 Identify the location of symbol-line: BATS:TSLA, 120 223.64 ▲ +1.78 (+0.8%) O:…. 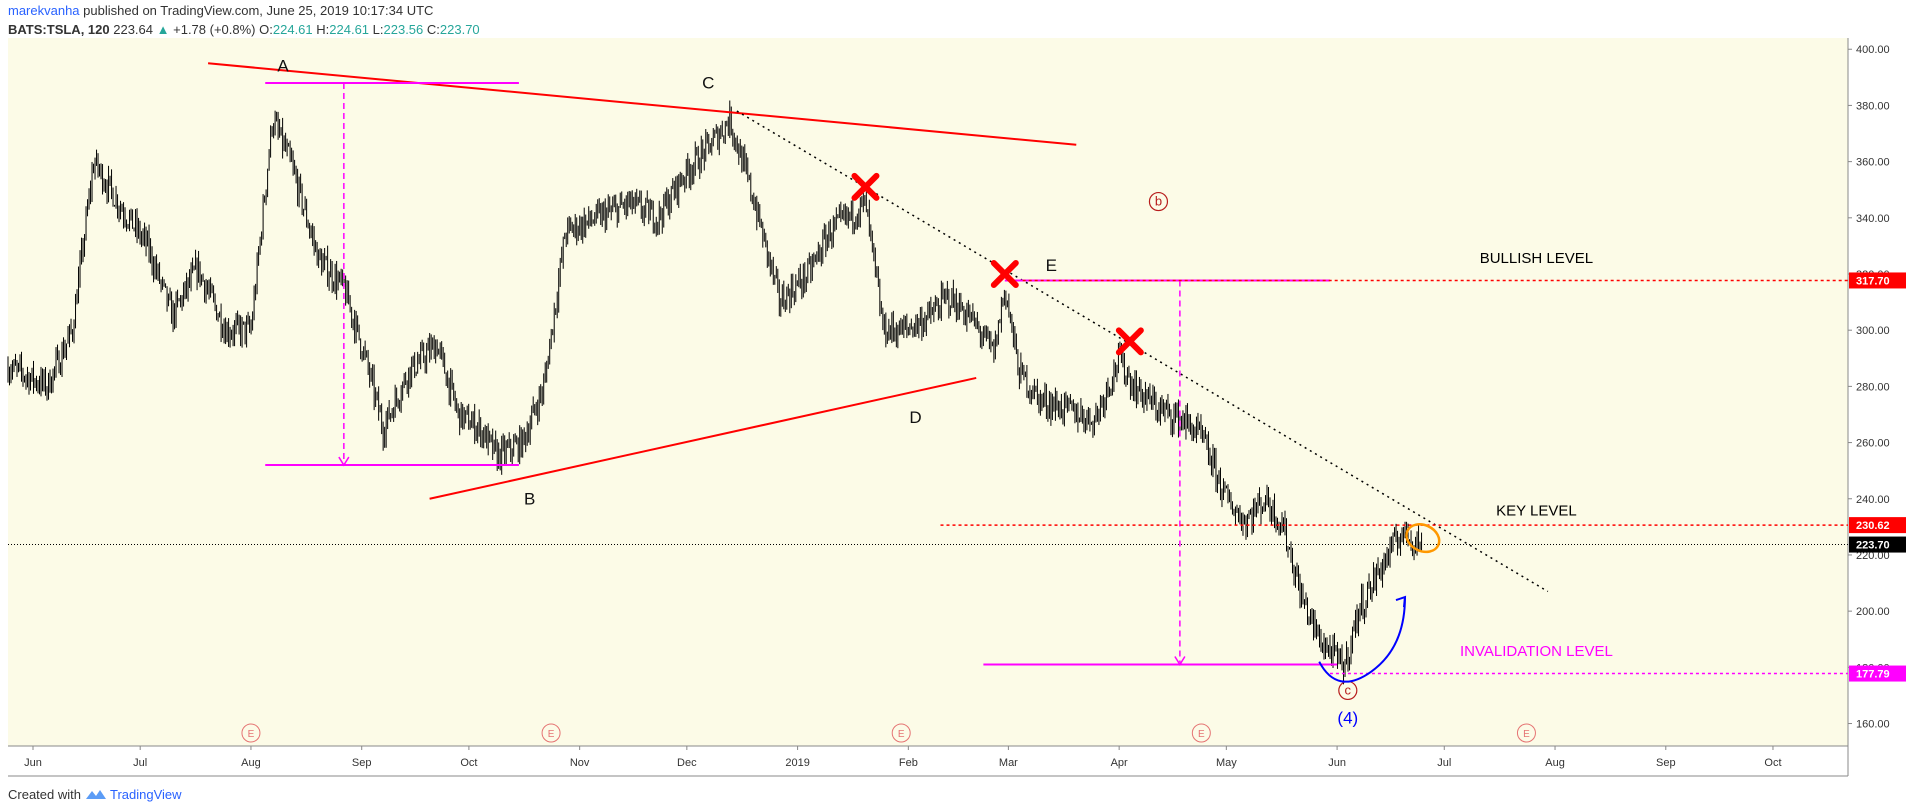
(244, 29).